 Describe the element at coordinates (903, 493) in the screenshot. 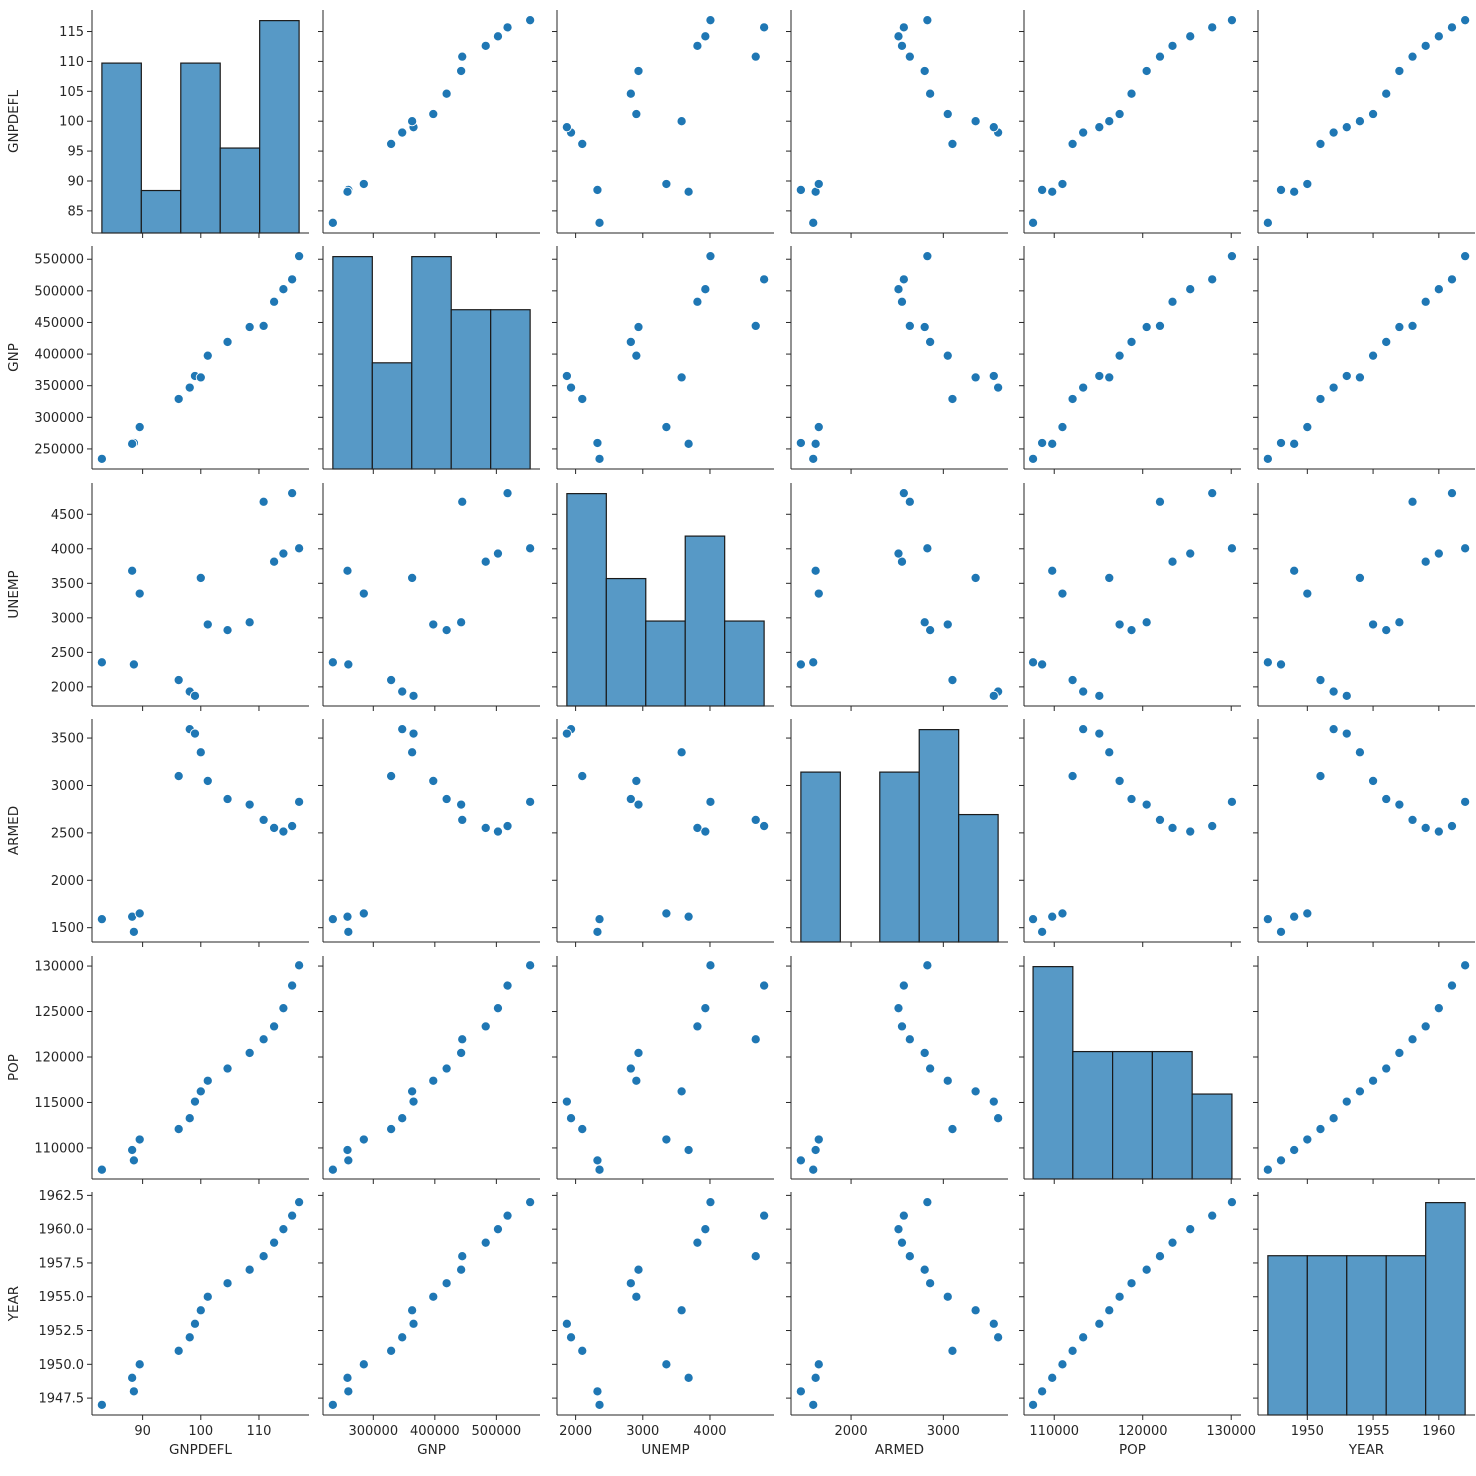

I see `point-unemp-vs-armed-1961` at that location.